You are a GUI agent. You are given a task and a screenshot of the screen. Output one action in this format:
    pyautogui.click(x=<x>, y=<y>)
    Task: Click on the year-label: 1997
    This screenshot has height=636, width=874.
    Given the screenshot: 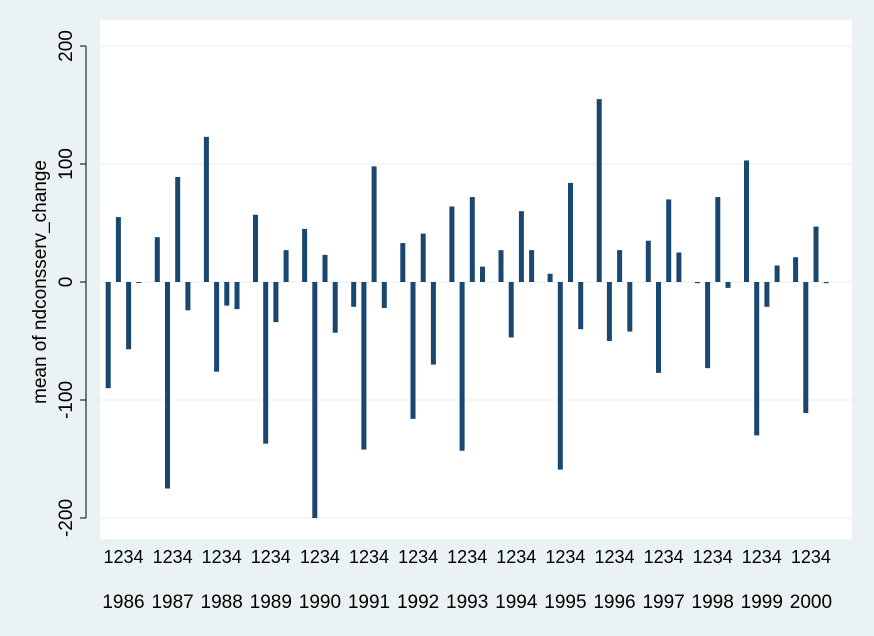 What is the action you would take?
    pyautogui.click(x=663, y=602)
    